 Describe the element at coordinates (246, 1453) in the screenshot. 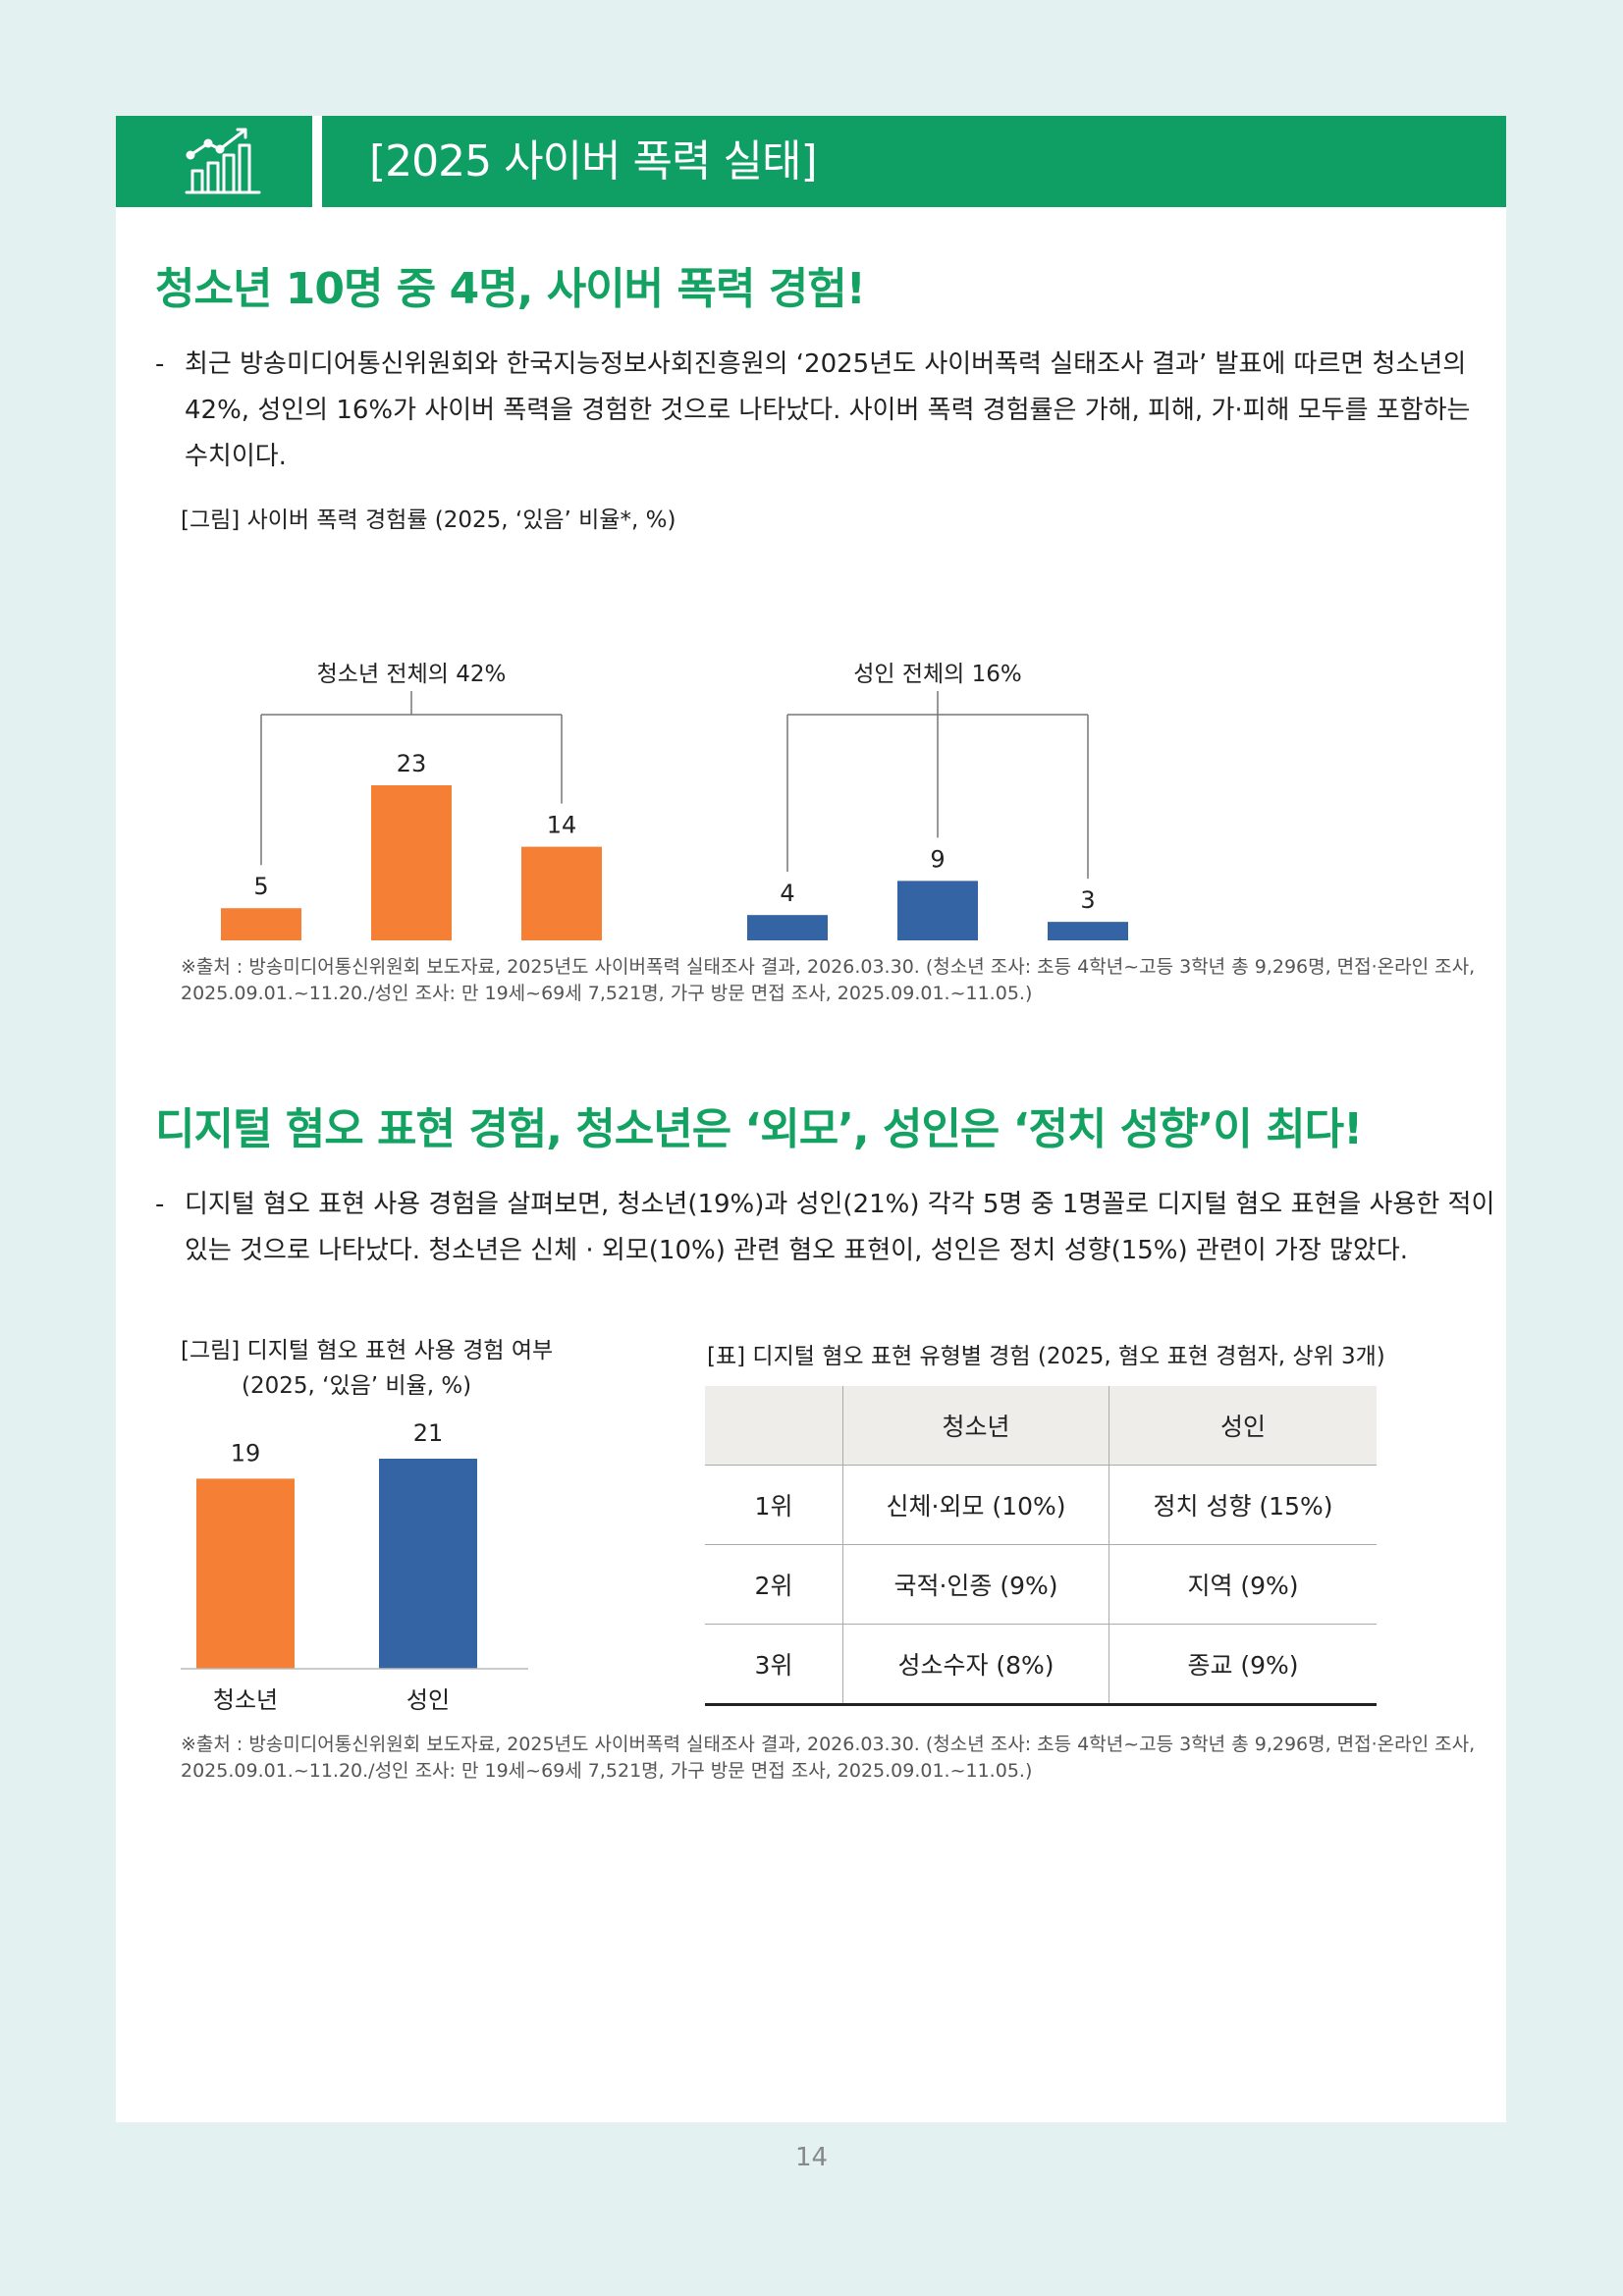

I see `data-label: 19` at that location.